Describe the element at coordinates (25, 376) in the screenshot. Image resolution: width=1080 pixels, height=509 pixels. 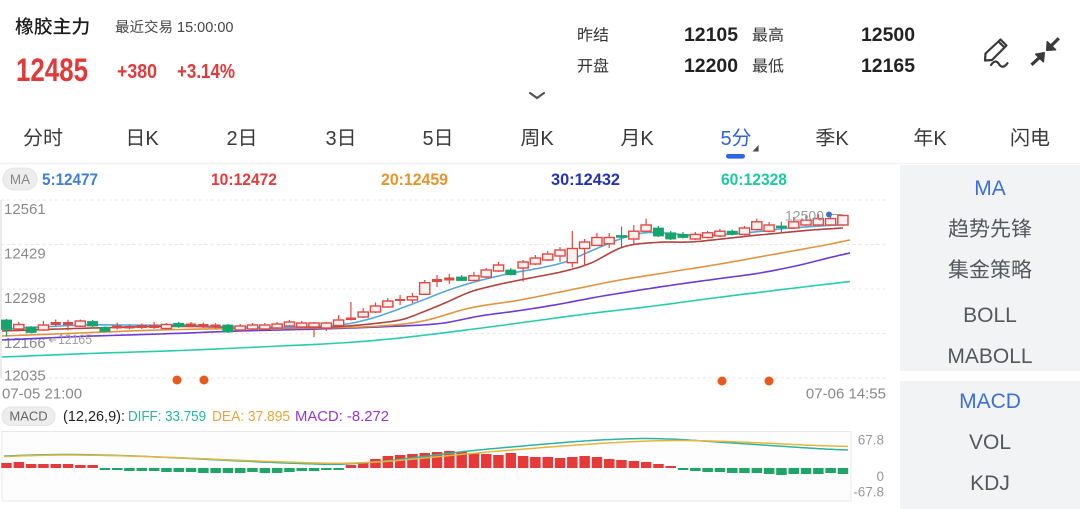
I see `svg-text: 12035` at that location.